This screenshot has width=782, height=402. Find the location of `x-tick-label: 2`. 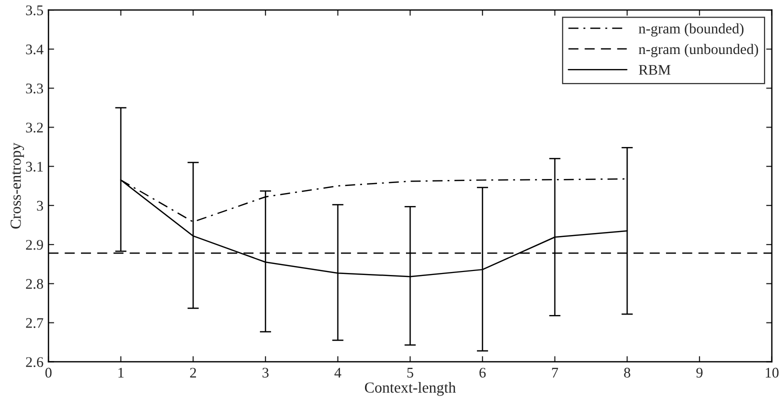

x-tick-label: 2 is located at coordinates (193, 373).